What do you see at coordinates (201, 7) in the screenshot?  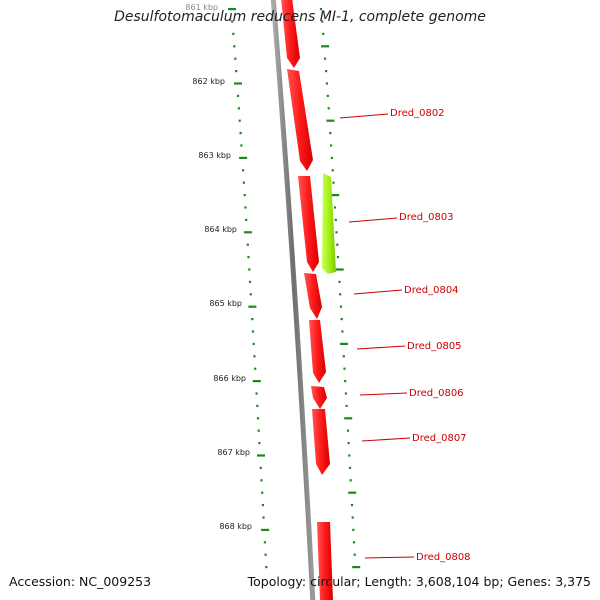 I see `scale-label-861: 861 kbp` at bounding box center [201, 7].